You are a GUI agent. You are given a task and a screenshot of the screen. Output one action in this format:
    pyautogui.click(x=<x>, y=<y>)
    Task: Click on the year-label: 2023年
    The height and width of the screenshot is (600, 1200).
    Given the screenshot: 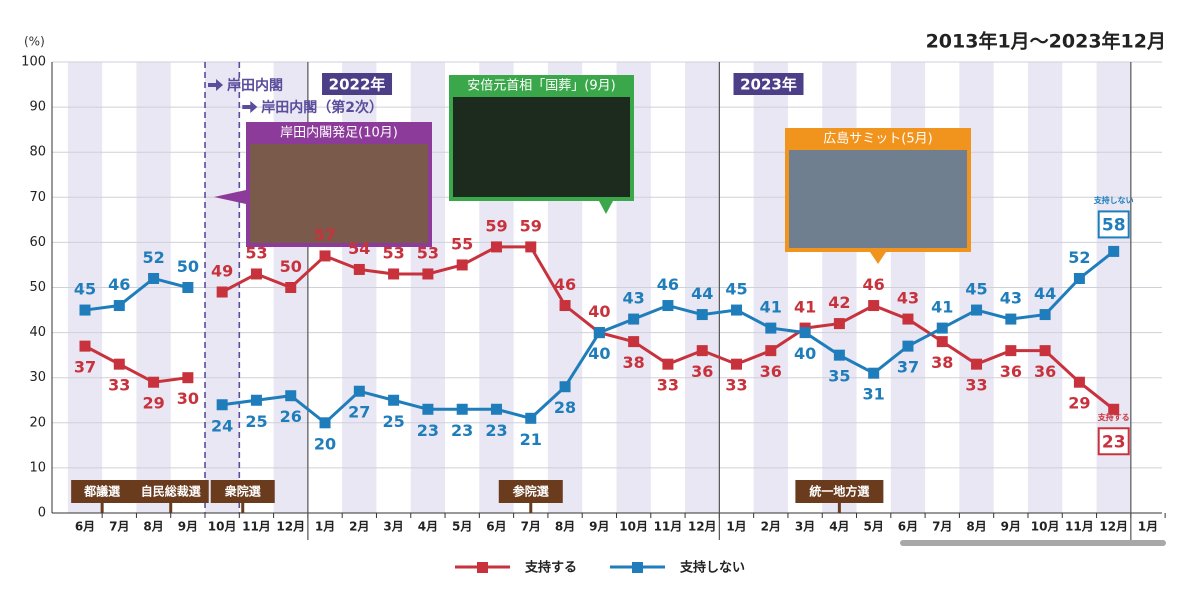 What is the action you would take?
    pyautogui.click(x=768, y=85)
    